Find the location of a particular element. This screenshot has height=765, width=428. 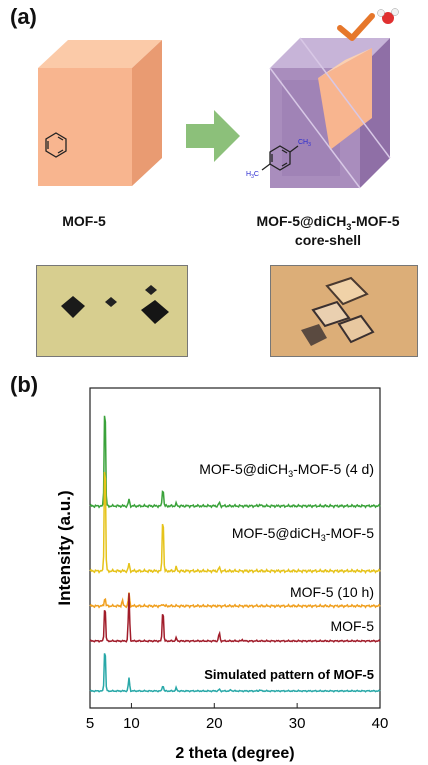

panel-a-label: (a) is located at coordinates (23, 16).